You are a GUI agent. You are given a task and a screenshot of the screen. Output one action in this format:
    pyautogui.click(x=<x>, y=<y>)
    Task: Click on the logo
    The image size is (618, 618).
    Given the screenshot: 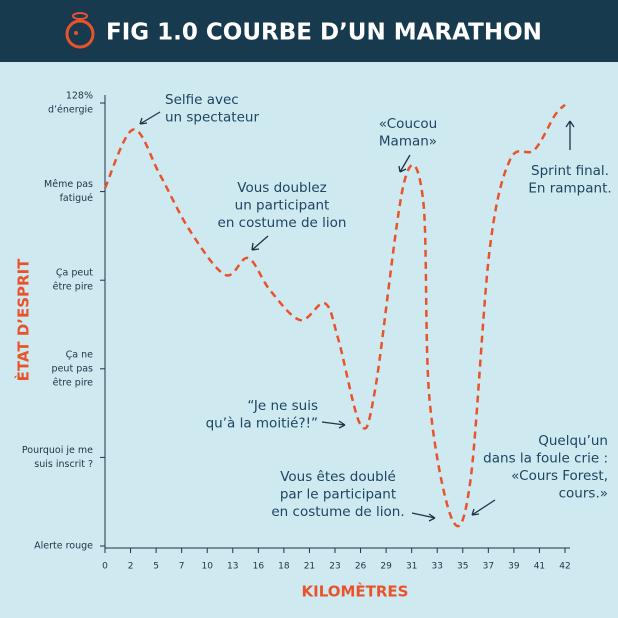 What is the action you would take?
    pyautogui.click(x=80, y=30)
    